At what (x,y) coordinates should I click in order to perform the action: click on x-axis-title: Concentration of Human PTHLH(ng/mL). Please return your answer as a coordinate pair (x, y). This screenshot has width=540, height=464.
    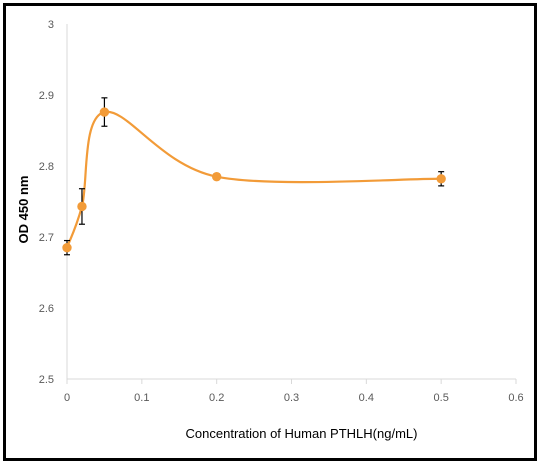
    Looking at the image, I should click on (302, 433).